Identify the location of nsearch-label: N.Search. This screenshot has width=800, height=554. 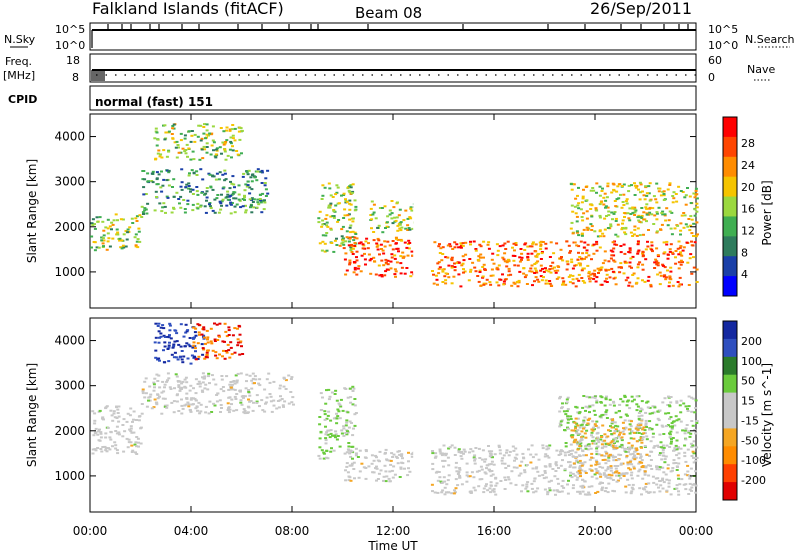
(770, 39).